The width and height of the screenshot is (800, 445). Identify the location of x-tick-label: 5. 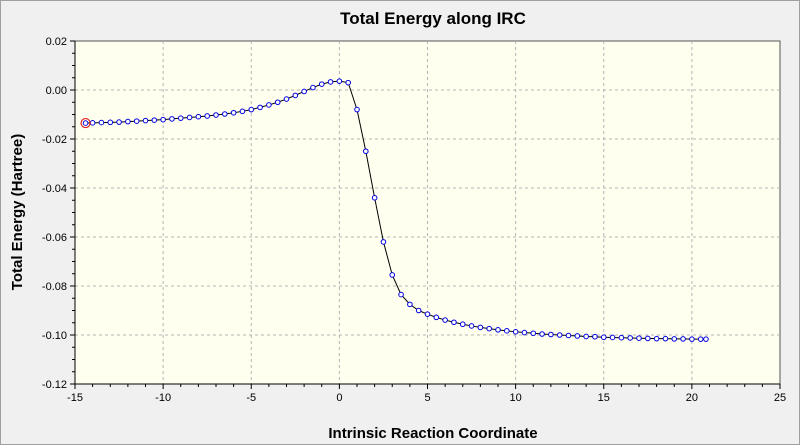
(427, 398).